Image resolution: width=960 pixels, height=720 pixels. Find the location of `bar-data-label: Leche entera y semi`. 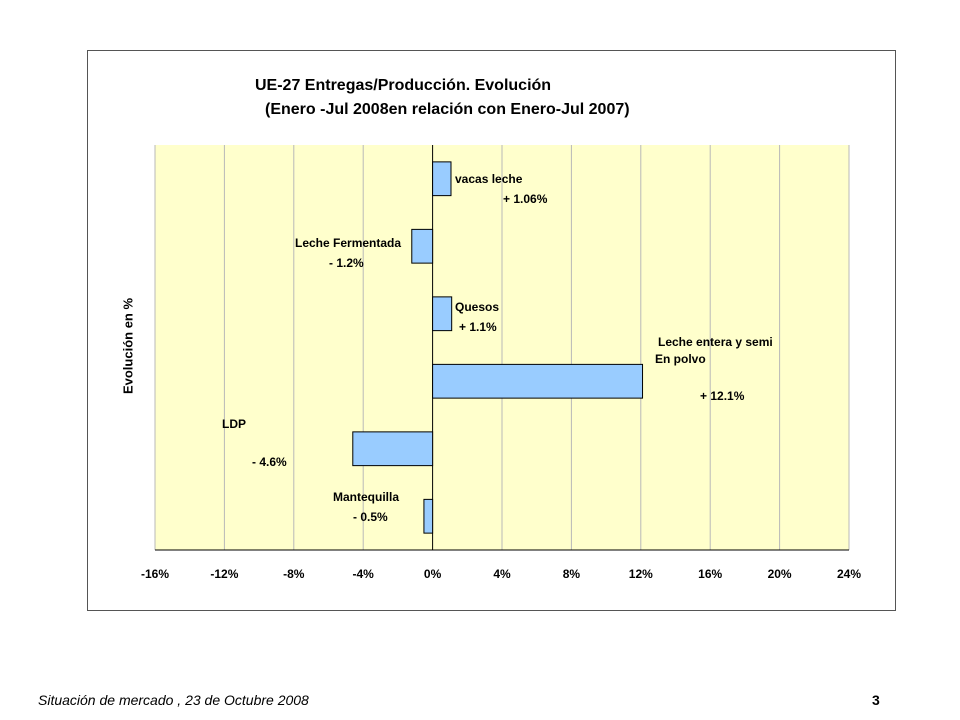

bar-data-label: Leche entera y semi is located at coordinates (715, 342).